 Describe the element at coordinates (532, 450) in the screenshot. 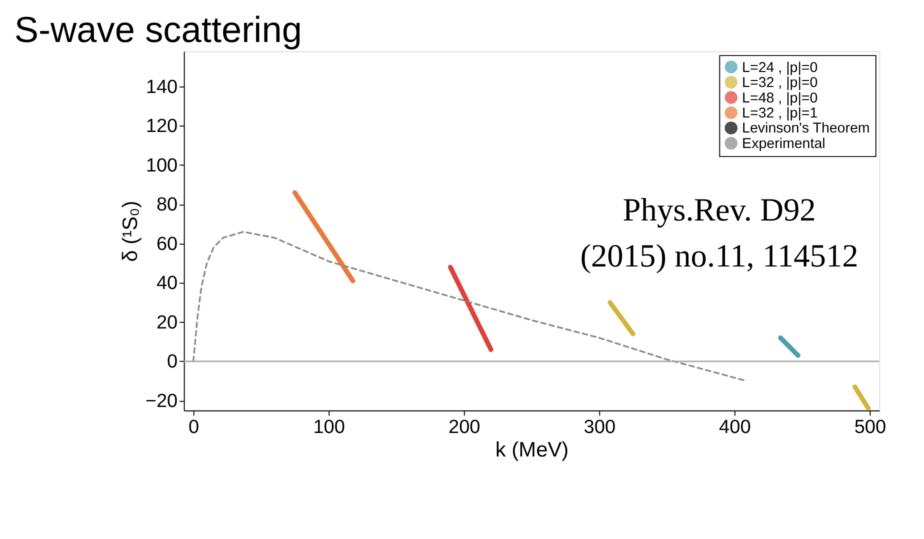

I see `x-axis-title: k (MeV)` at that location.